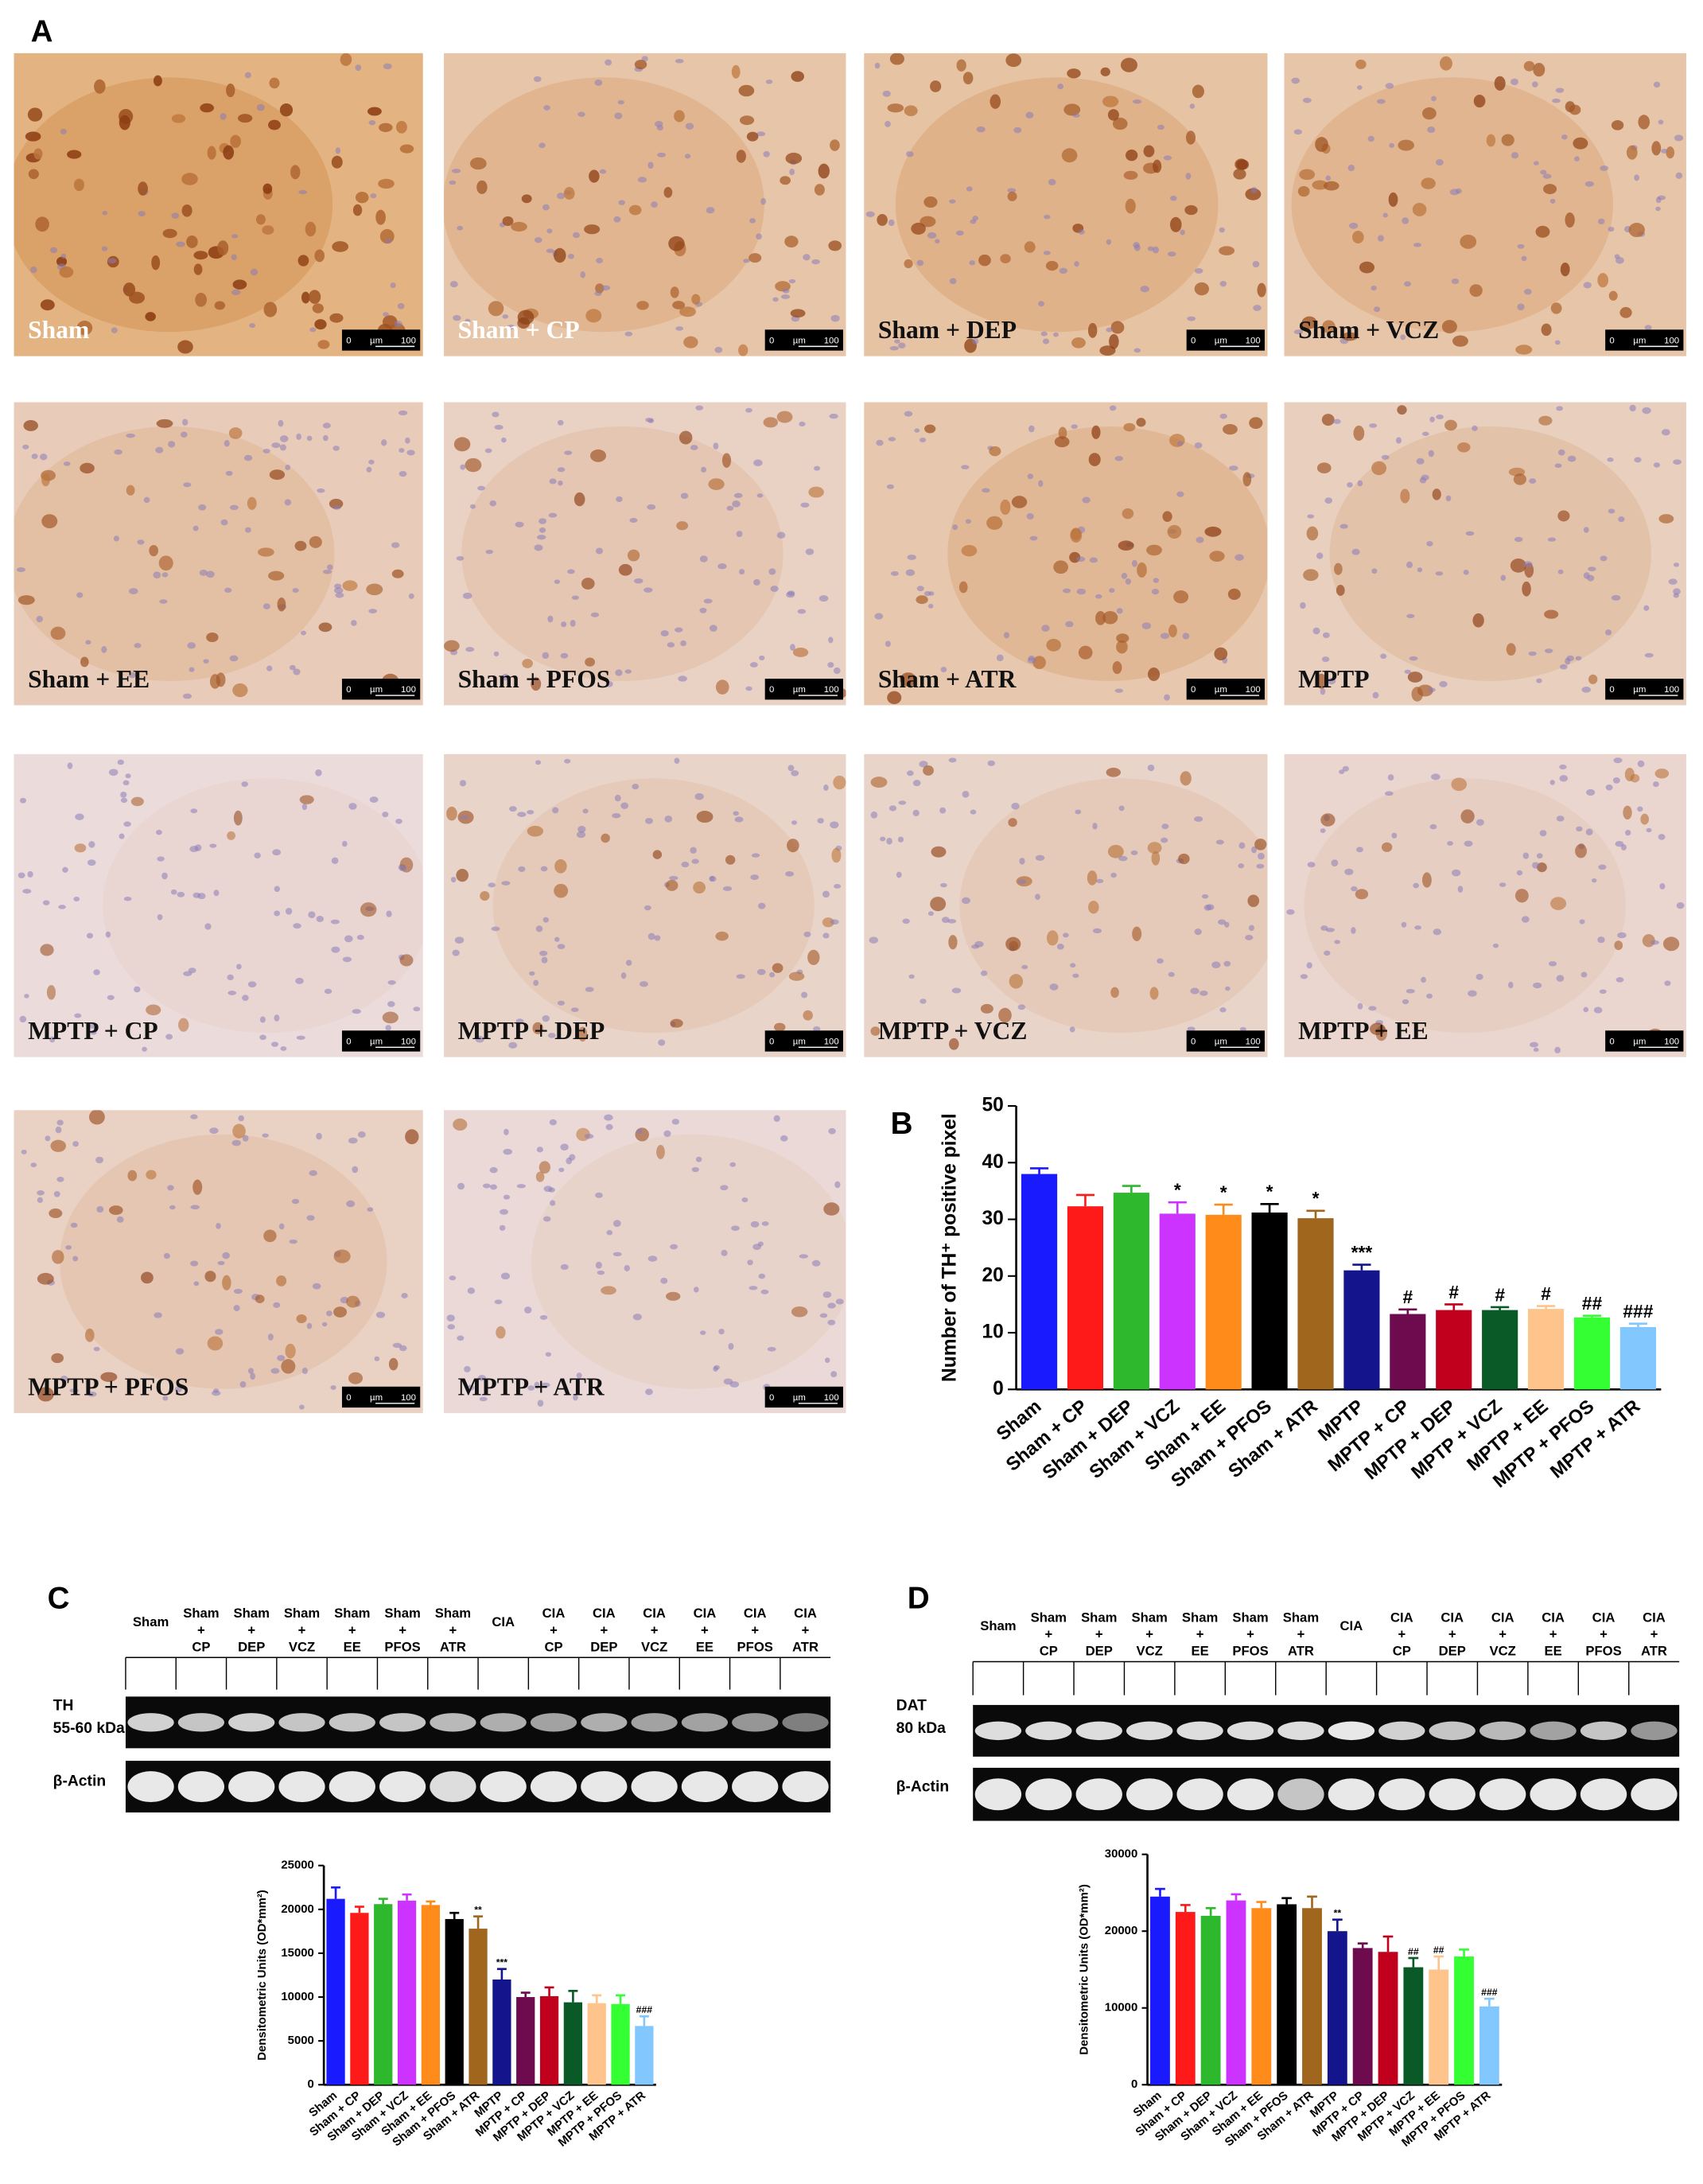 This screenshot has height=2184, width=1703. I want to click on row-label: 80 kDa, so click(921, 1728).